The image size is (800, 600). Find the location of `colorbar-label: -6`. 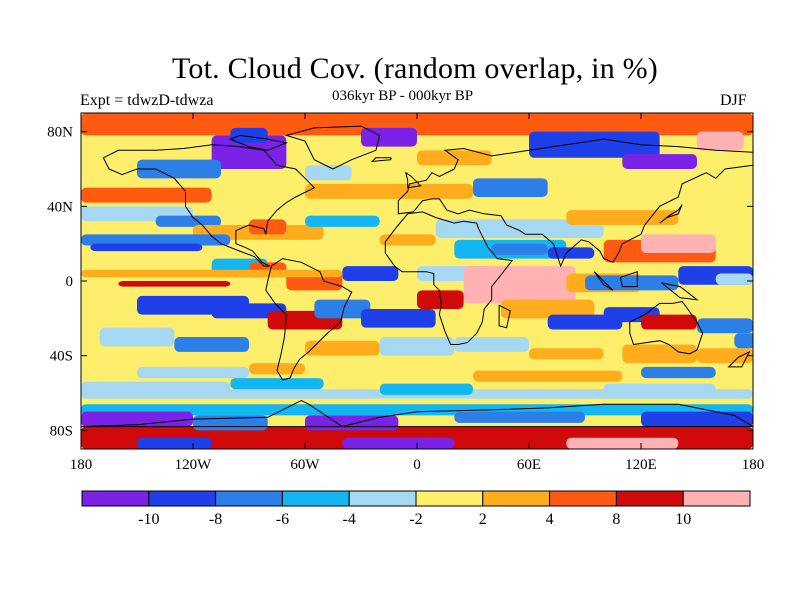

colorbar-label: -6 is located at coordinates (282, 519).